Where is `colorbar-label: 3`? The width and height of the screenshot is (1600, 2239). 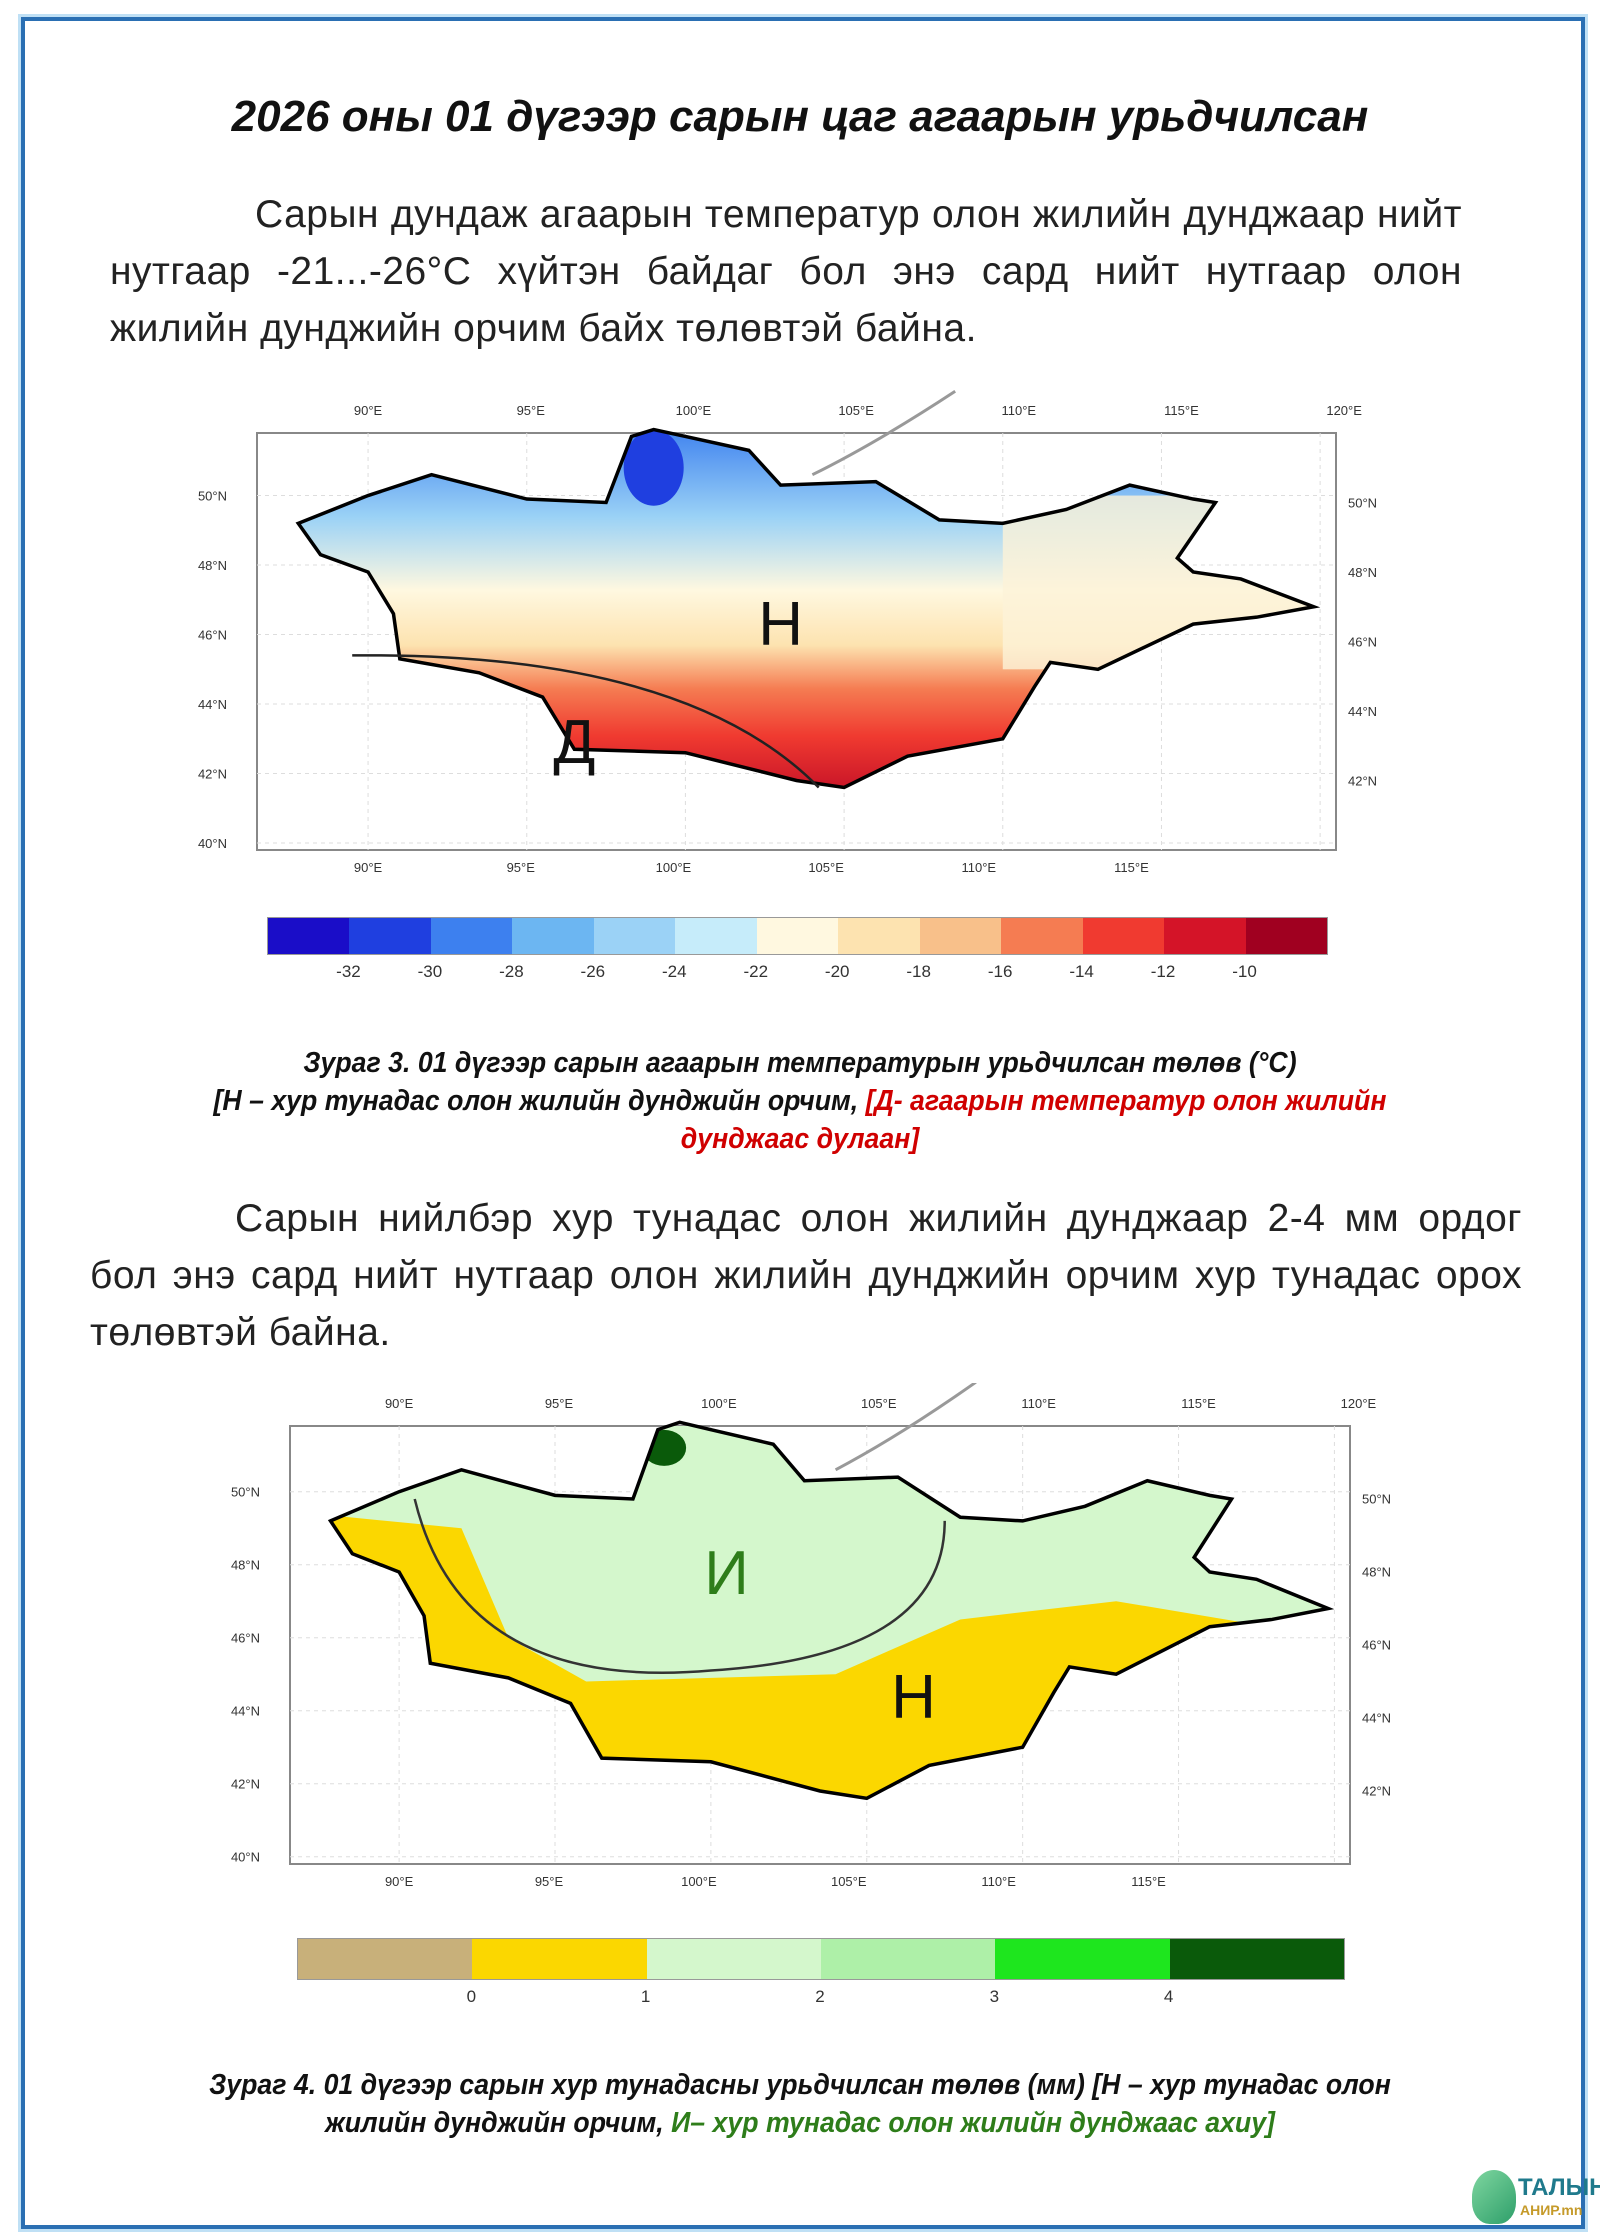 colorbar-label: 3 is located at coordinates (994, 1996).